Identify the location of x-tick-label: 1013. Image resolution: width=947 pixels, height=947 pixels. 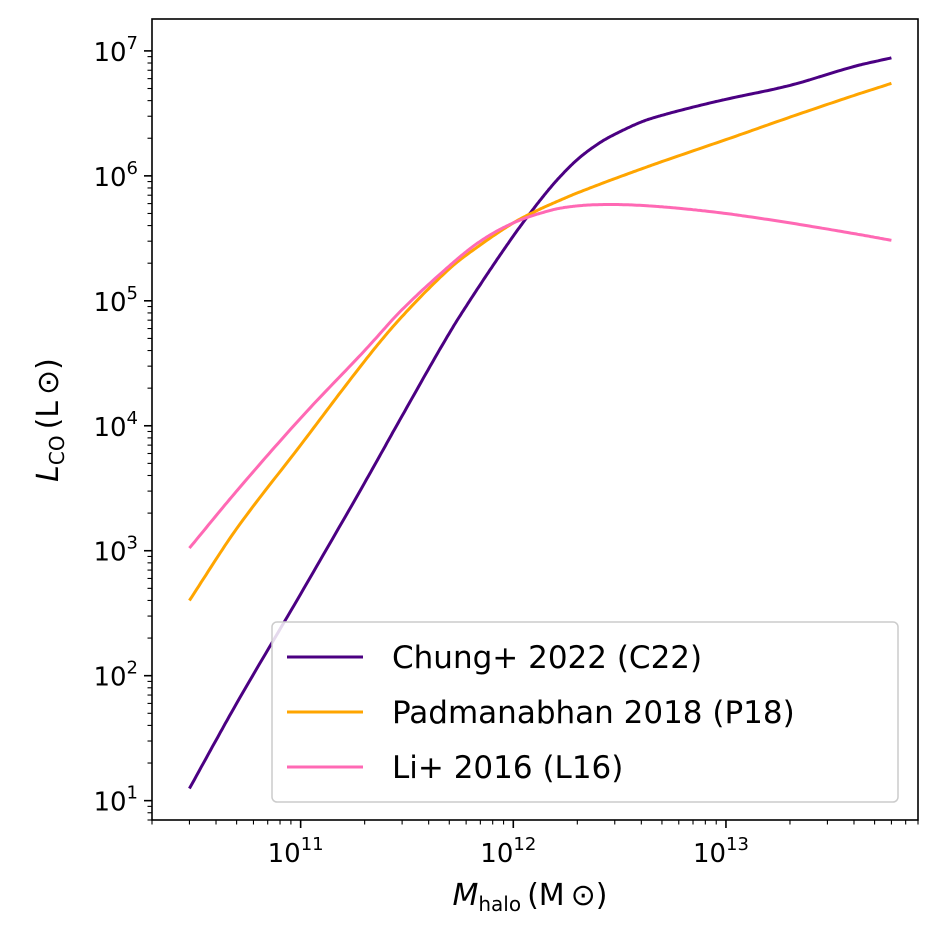
(721, 851).